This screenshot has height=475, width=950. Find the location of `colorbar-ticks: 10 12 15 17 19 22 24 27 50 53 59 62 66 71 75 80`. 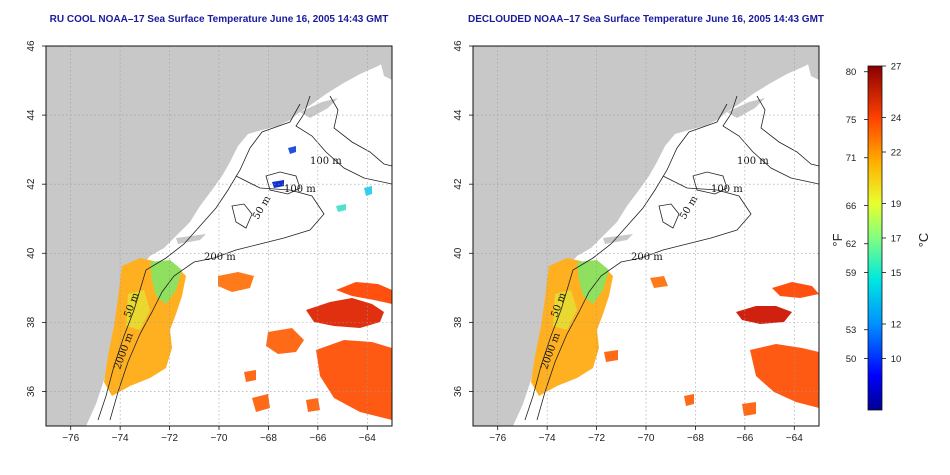

colorbar-ticks: 10 12 15 17 19 22 24 27 50 53 59 62 66 71 75 80 is located at coordinates (874, 213).